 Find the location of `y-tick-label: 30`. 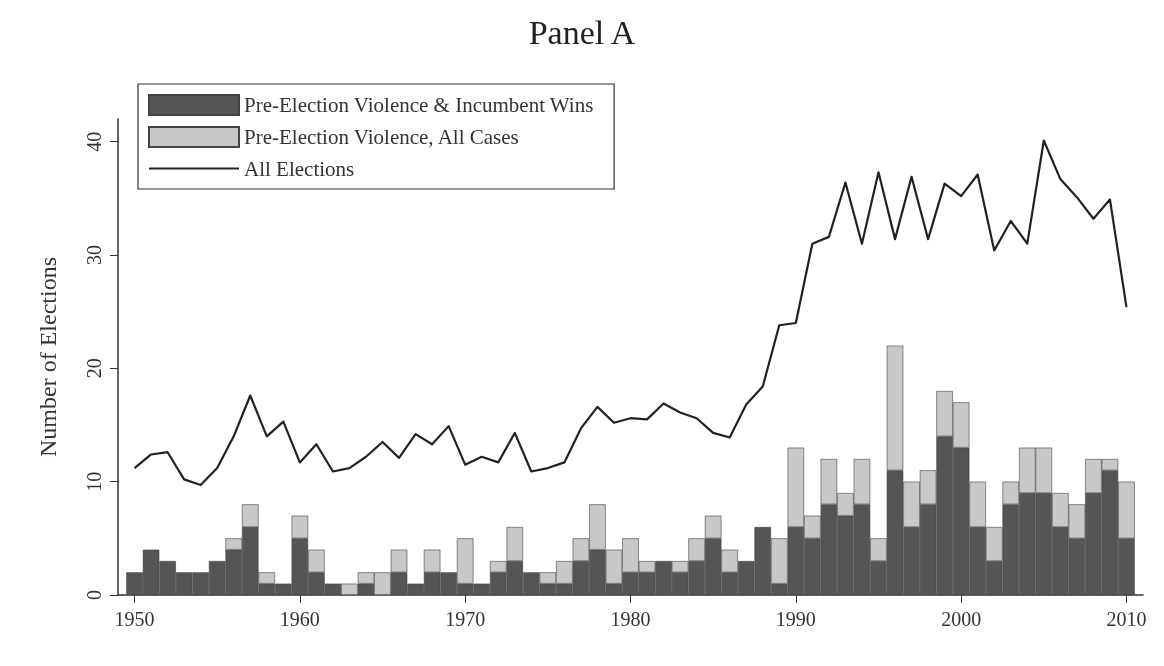

y-tick-label: 30 is located at coordinates (94, 255).